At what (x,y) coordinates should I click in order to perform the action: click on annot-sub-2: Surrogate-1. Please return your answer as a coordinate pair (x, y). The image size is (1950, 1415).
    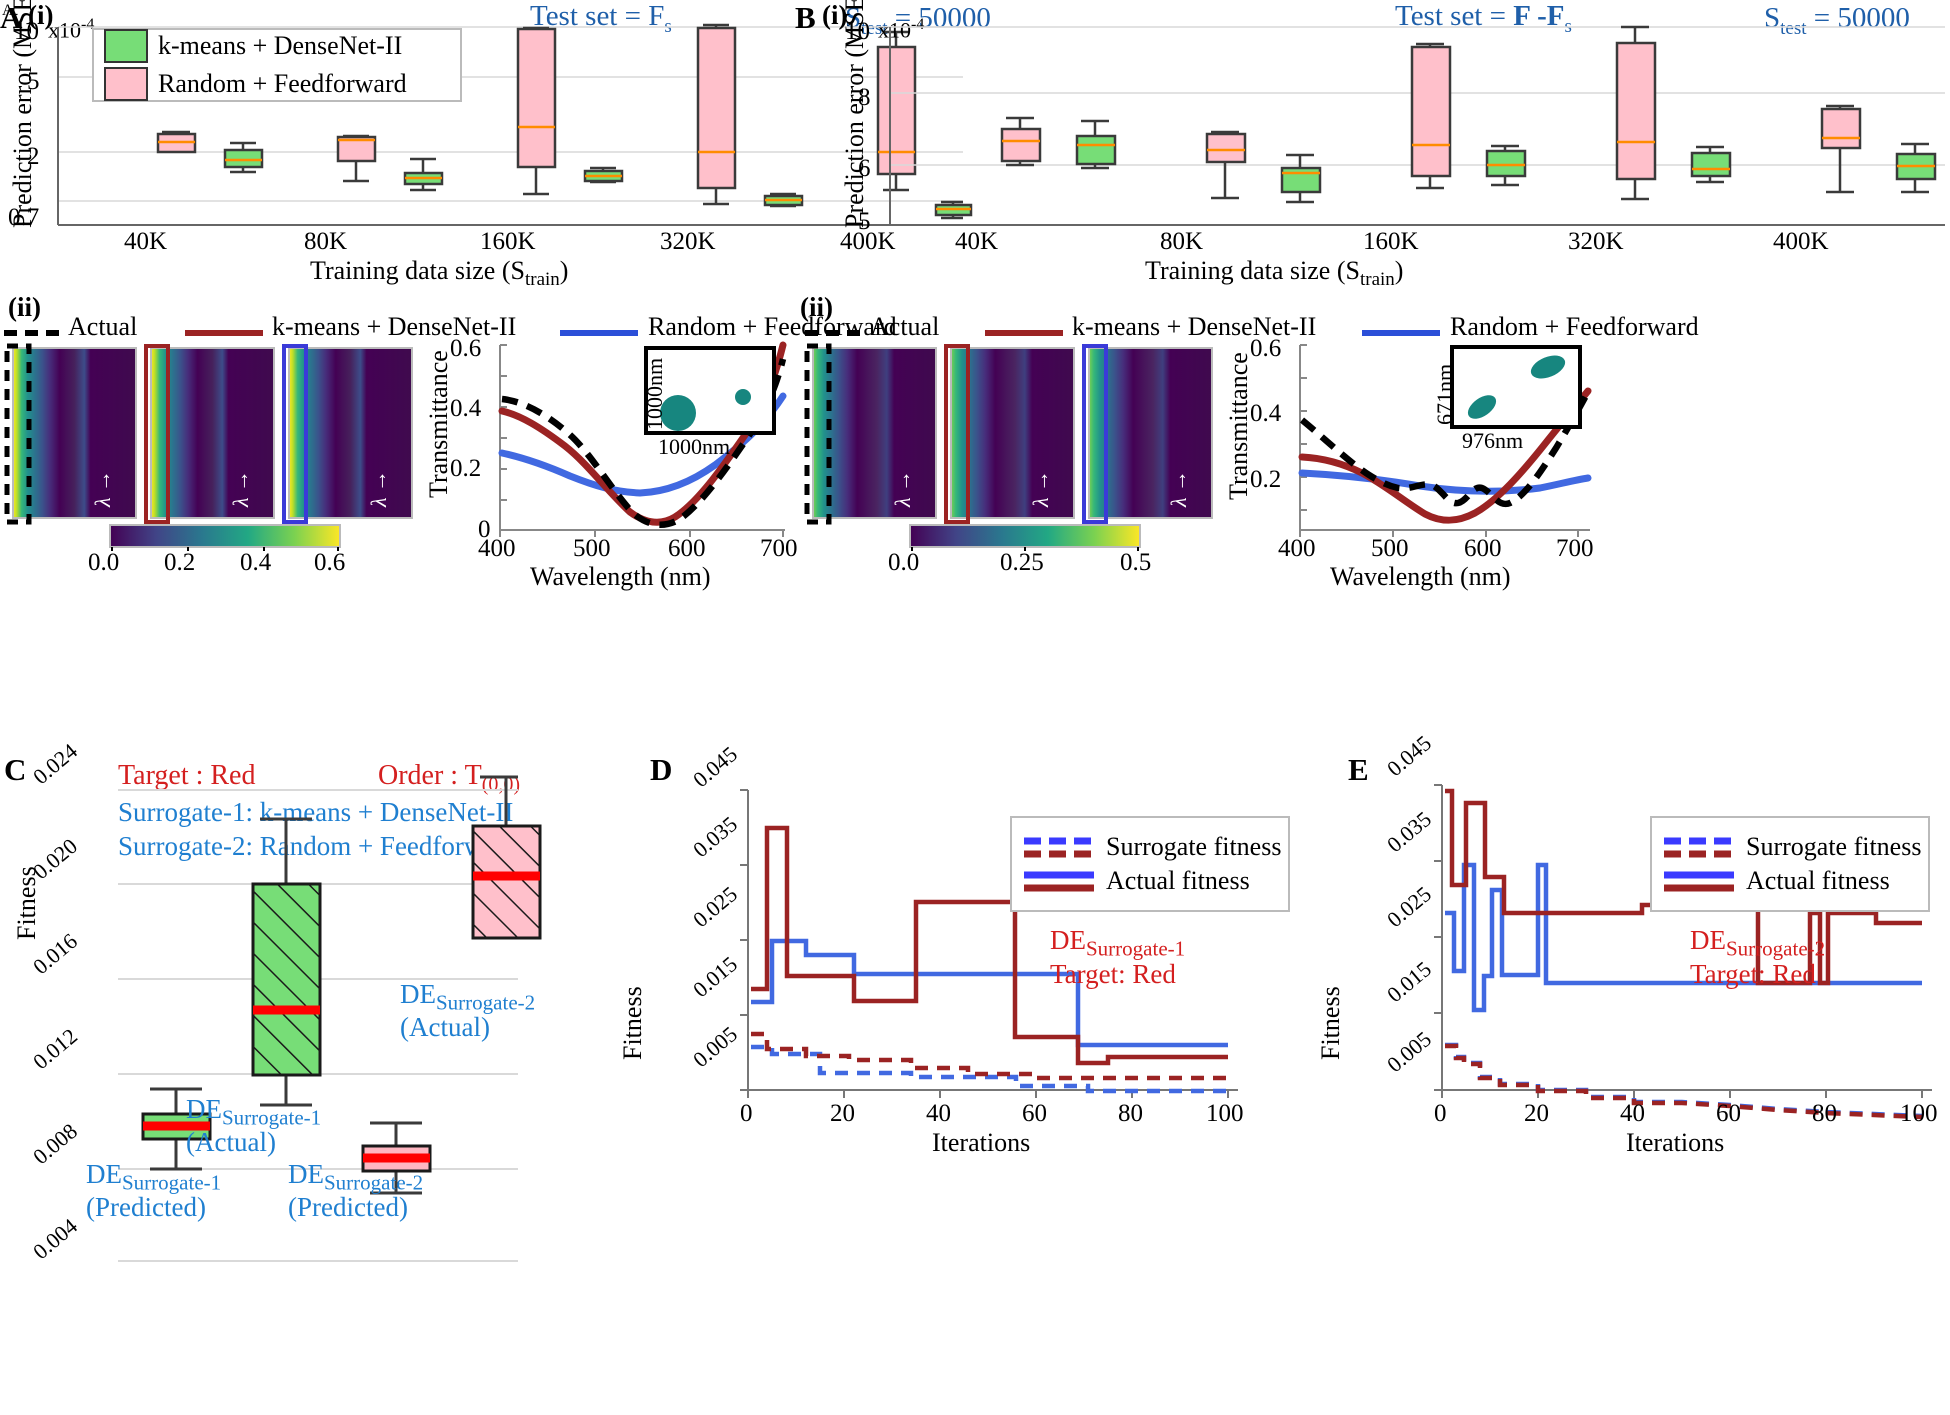
    Looking at the image, I should click on (272, 1117).